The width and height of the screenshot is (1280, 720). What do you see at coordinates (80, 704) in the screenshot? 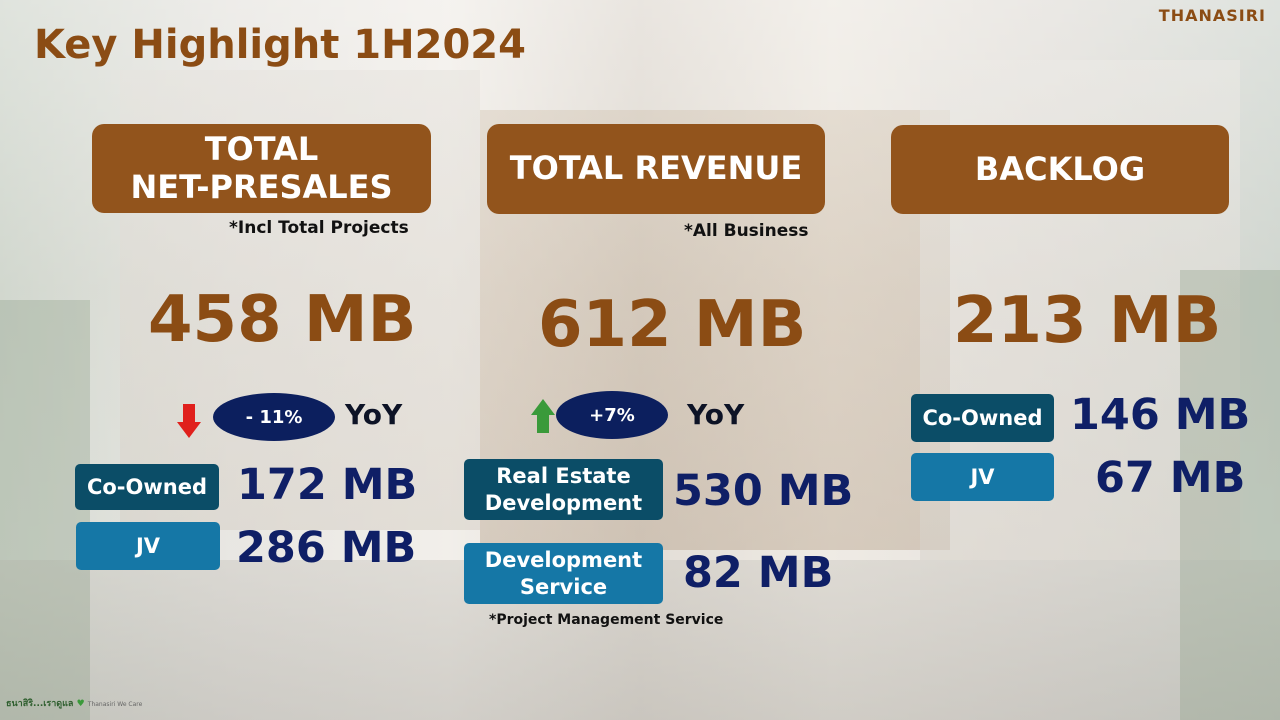
I see `heart-icon: ♥` at bounding box center [80, 704].